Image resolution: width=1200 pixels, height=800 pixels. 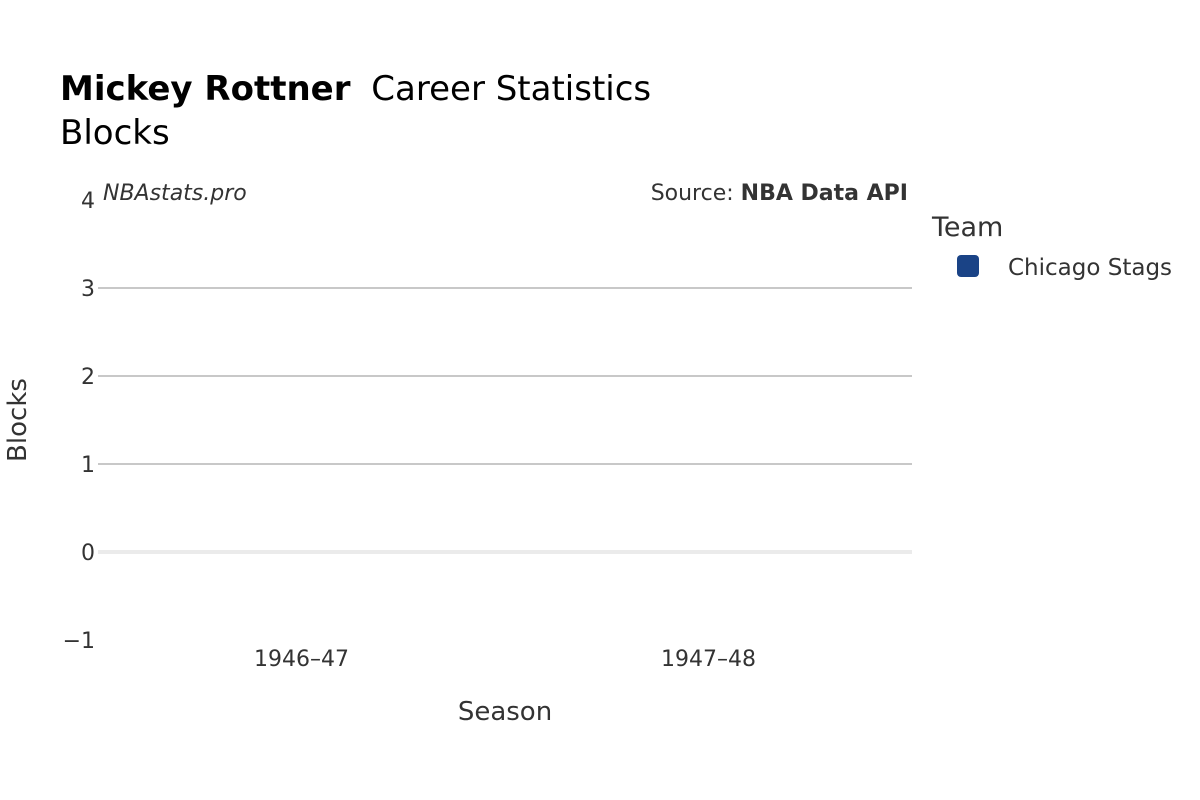 I want to click on x-tick-label: 1947–48, so click(x=708, y=659).